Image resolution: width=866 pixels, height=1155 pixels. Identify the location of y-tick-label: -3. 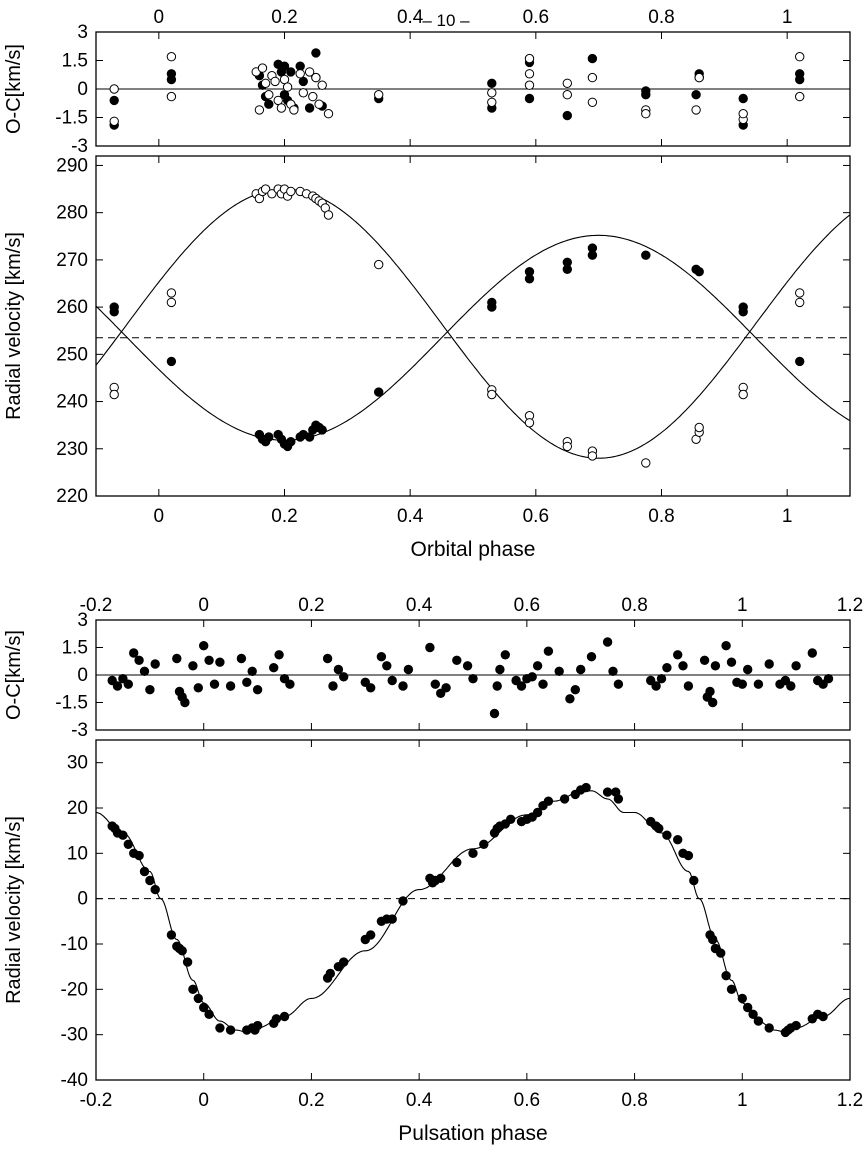
(79, 146).